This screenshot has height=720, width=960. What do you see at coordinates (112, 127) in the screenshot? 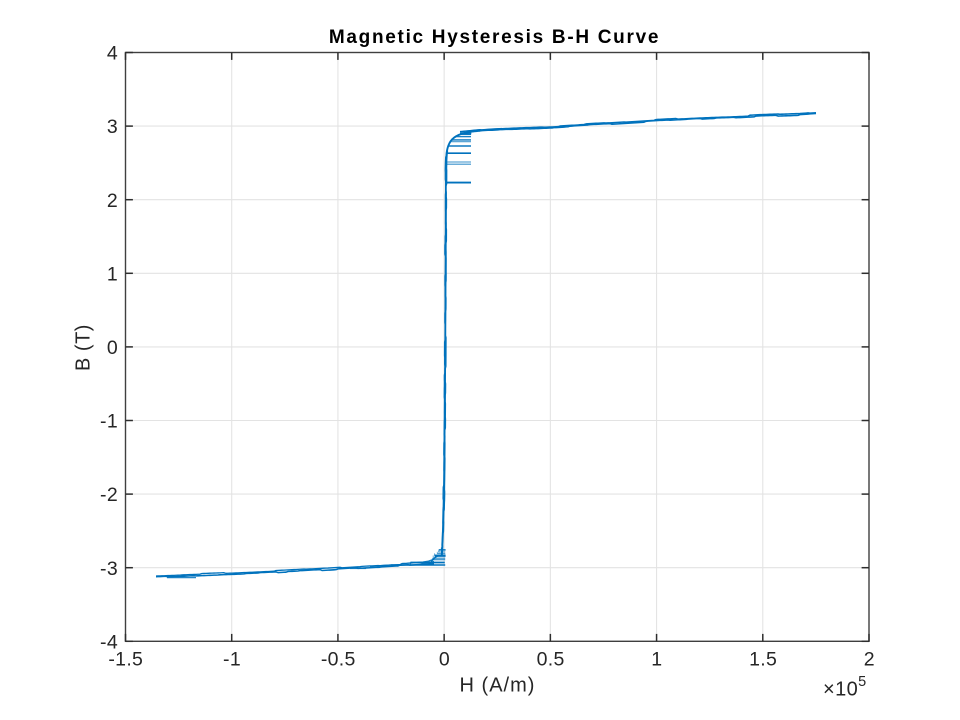
I see `svg-text: 3` at bounding box center [112, 127].